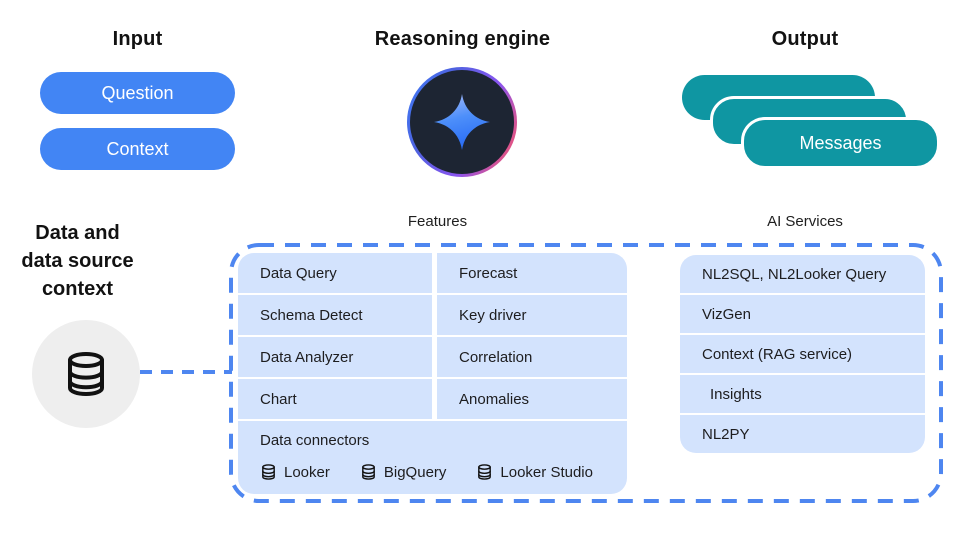 Image resolution: width=960 pixels, height=540 pixels. Describe the element at coordinates (546, 472) in the screenshot. I see `connector-label: Looker Studio` at that location.